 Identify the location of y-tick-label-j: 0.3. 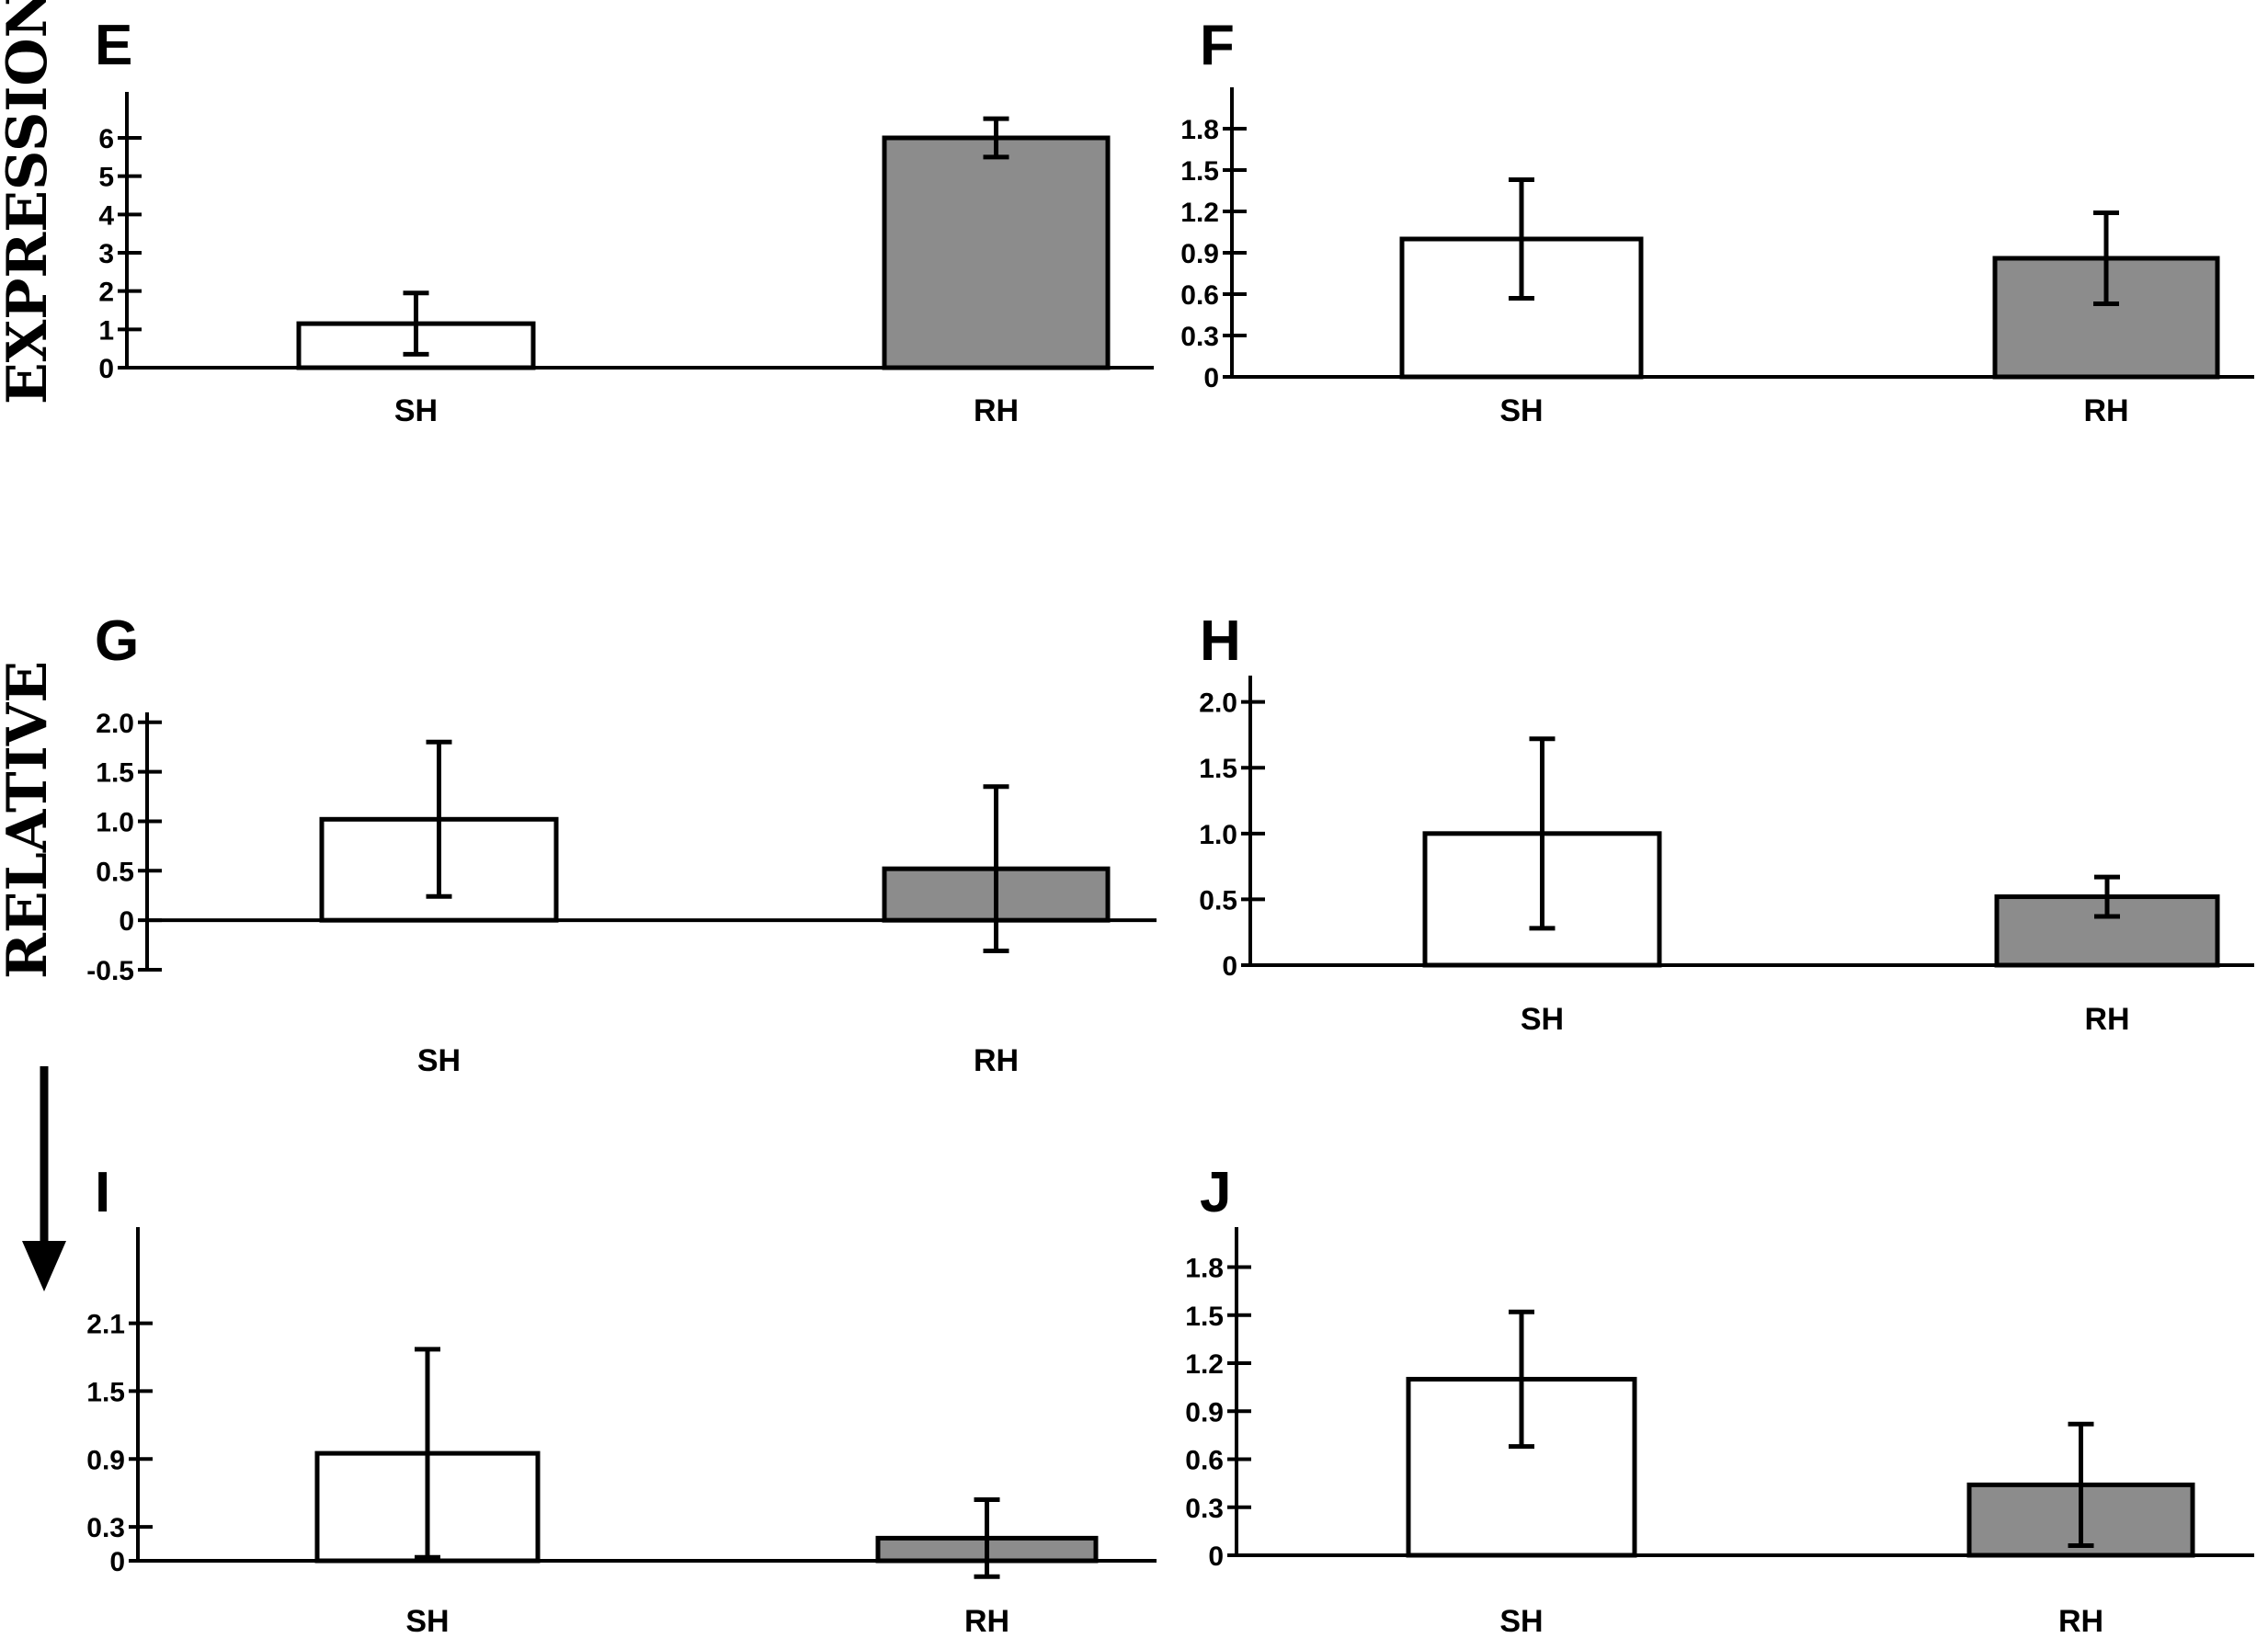
(1204, 1509).